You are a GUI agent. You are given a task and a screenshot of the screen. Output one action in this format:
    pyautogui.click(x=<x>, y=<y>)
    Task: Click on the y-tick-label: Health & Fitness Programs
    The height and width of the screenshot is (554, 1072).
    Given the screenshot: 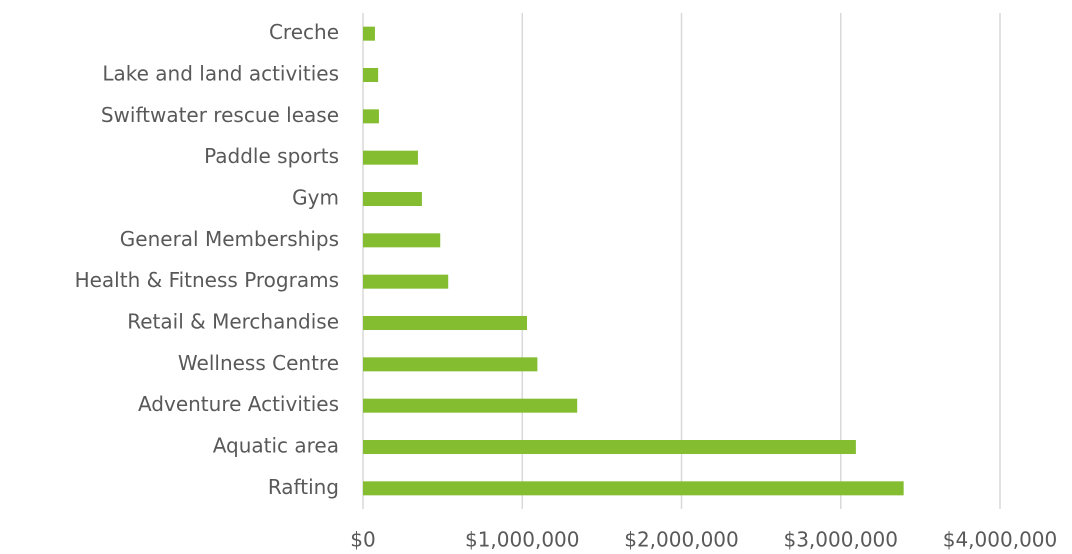 What is the action you would take?
    pyautogui.click(x=207, y=280)
    